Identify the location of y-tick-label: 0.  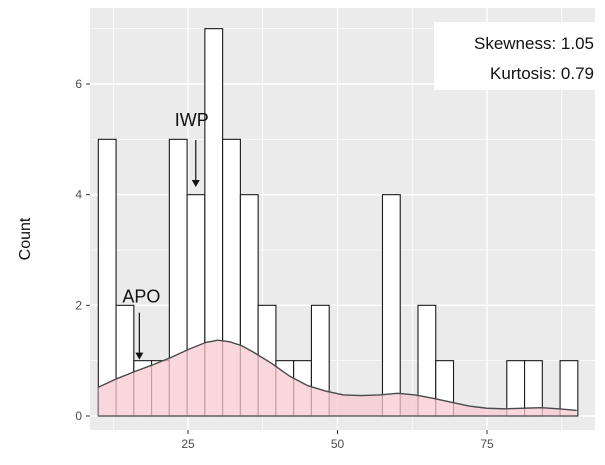
(78, 416).